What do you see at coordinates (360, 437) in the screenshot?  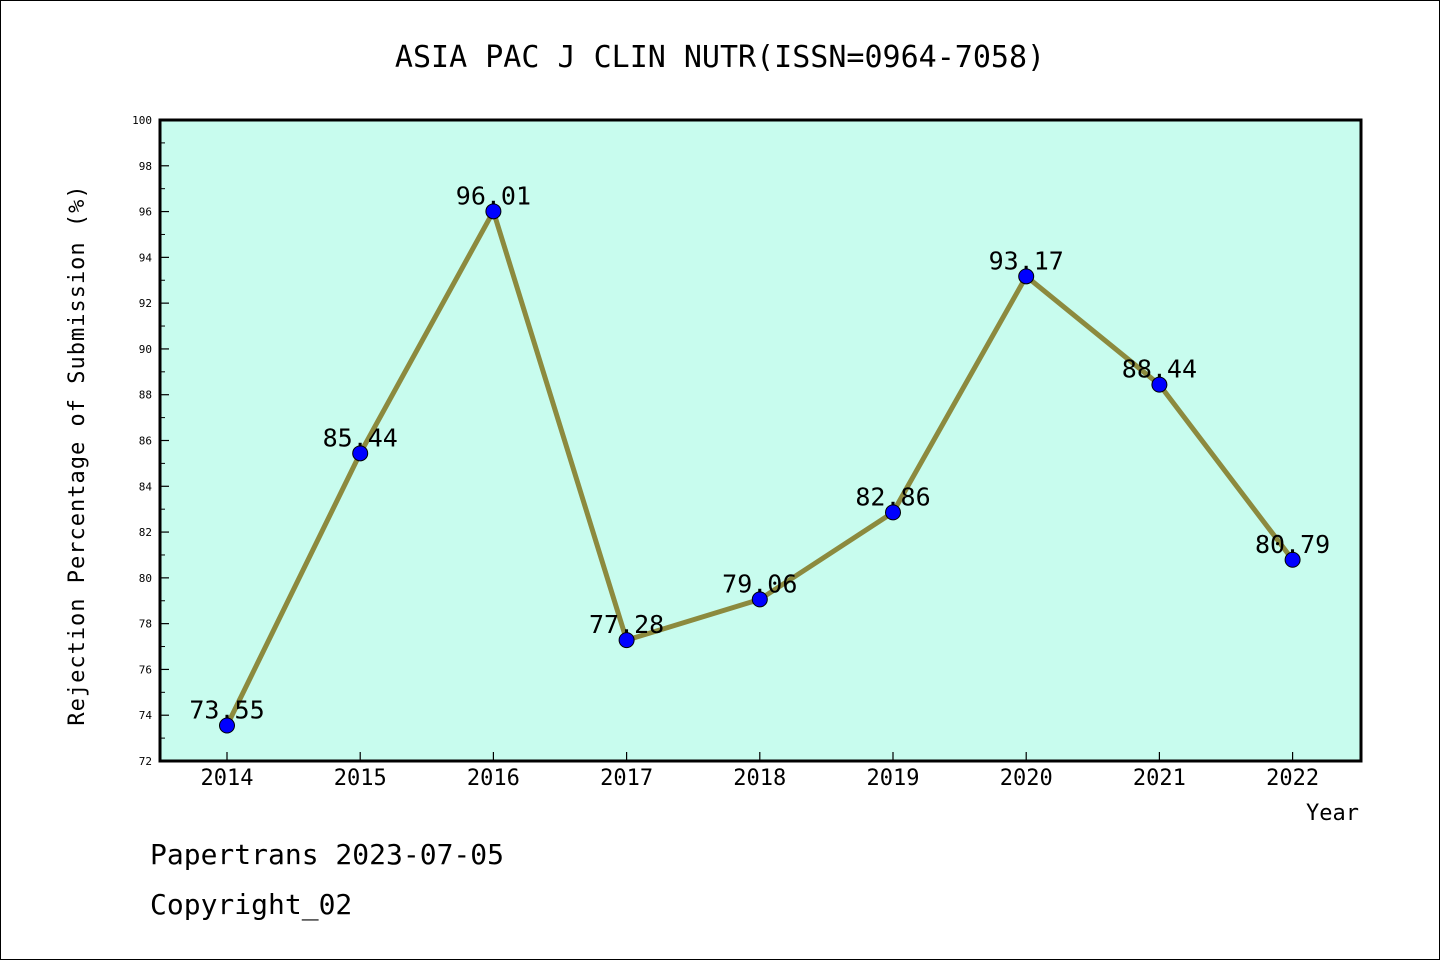 I see `data-label: 85.44` at bounding box center [360, 437].